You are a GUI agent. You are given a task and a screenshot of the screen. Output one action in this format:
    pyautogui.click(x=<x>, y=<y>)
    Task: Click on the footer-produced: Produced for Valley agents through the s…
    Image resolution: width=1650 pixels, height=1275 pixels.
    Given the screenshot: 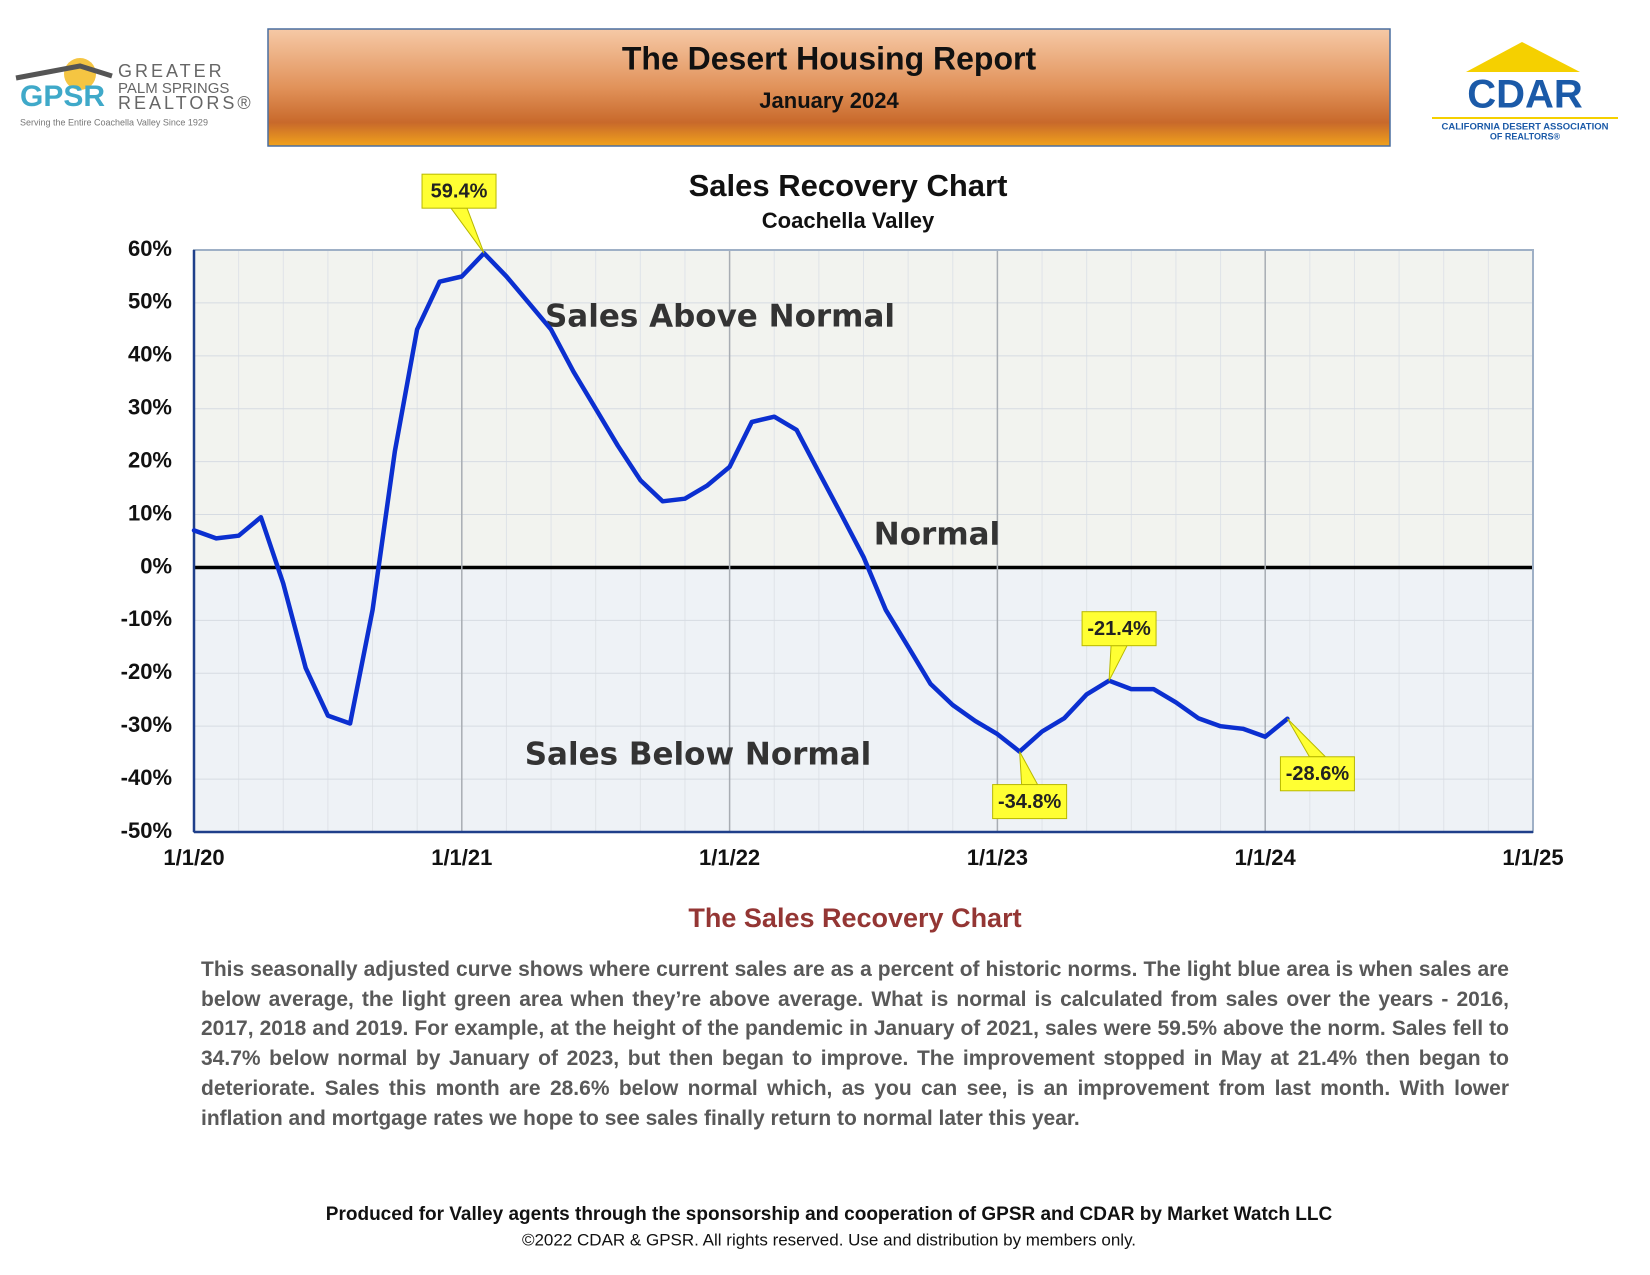 What is the action you would take?
    pyautogui.click(x=829, y=1214)
    